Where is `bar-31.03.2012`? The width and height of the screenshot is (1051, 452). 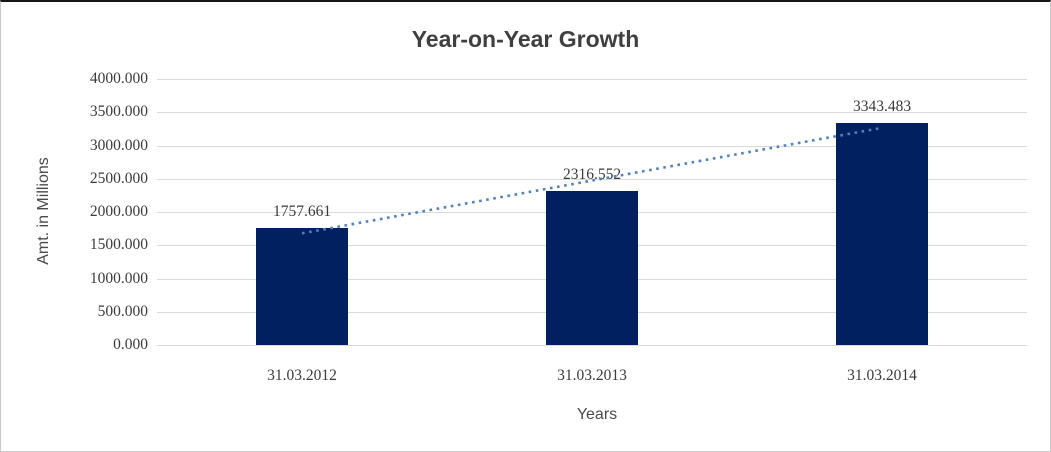
bar-31.03.2012 is located at coordinates (302, 286).